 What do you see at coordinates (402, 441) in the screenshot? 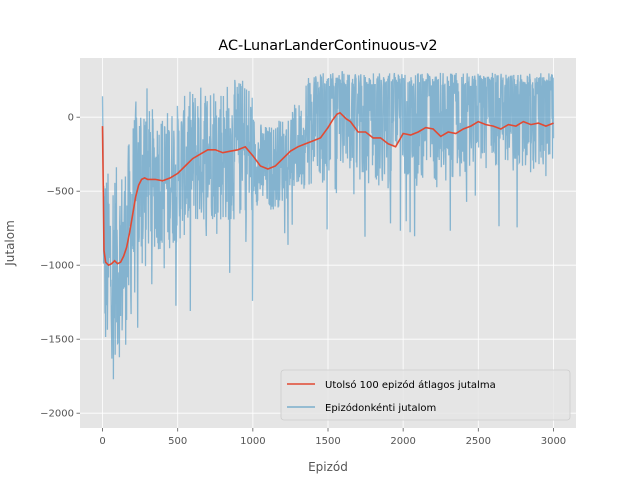
I see `x-tick-label: 2000` at bounding box center [402, 441].